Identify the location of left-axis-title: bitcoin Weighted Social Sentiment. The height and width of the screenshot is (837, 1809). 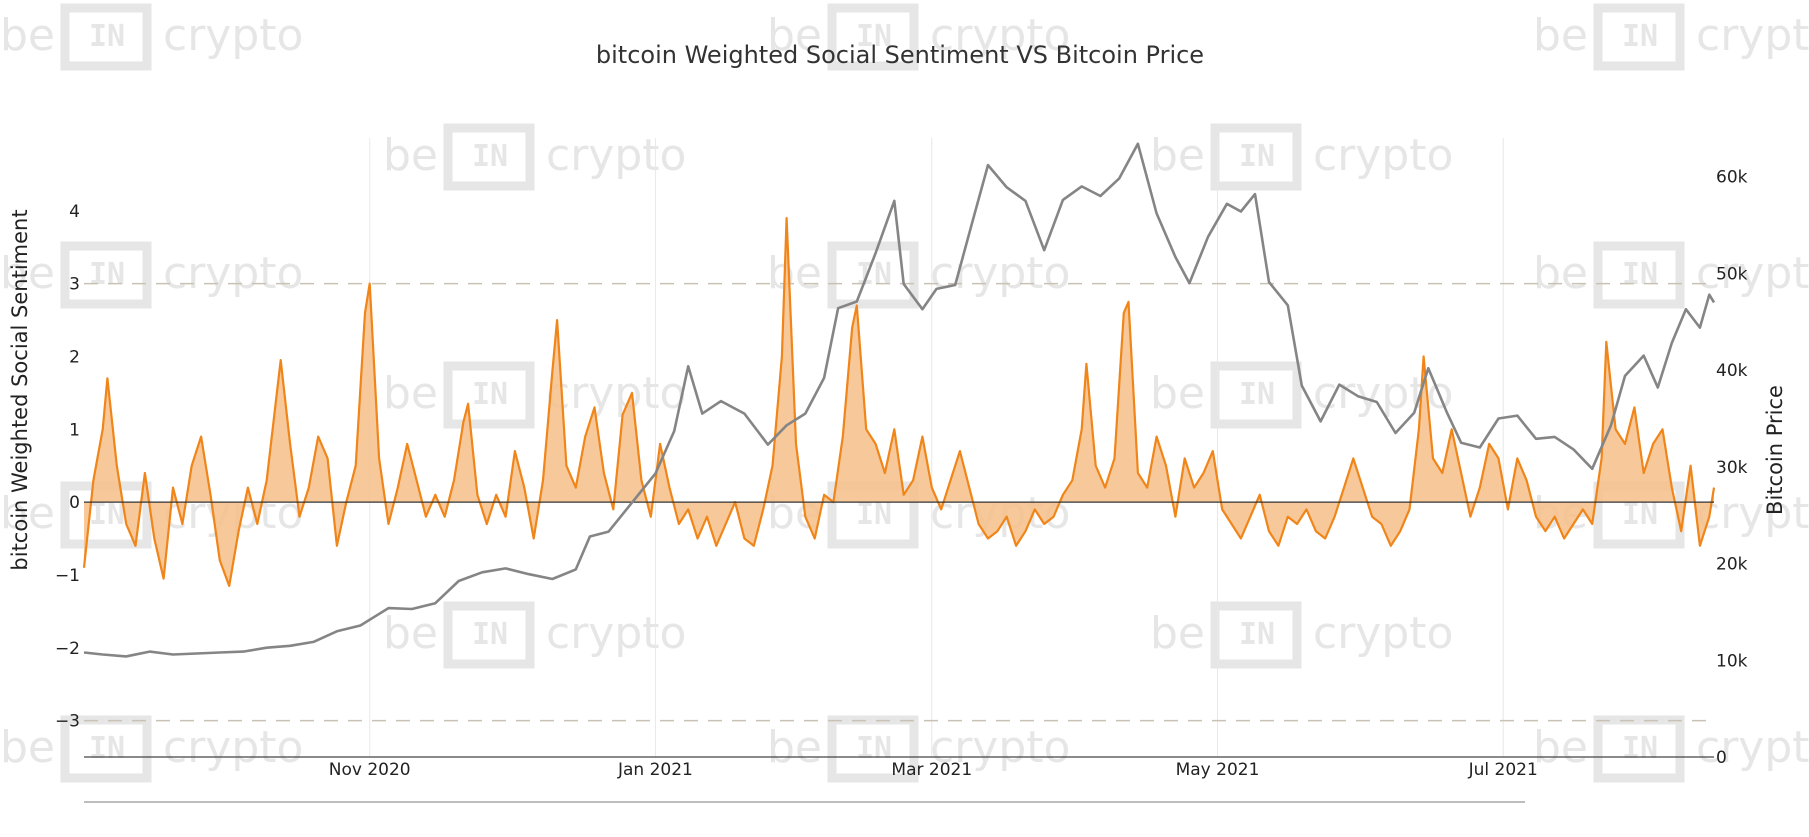
(20, 389).